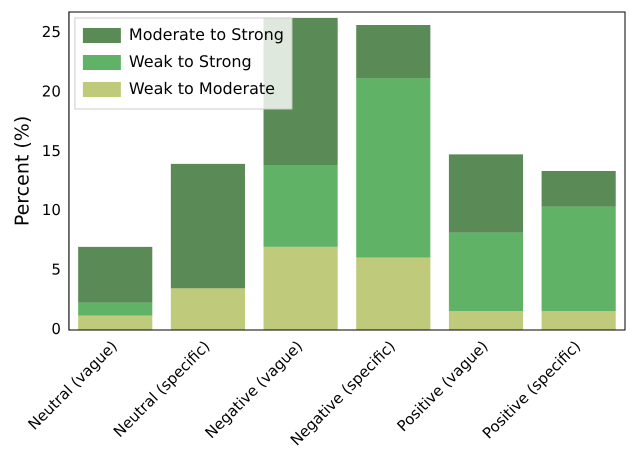  I want to click on legend-label: Weak to Strong, so click(190, 62).